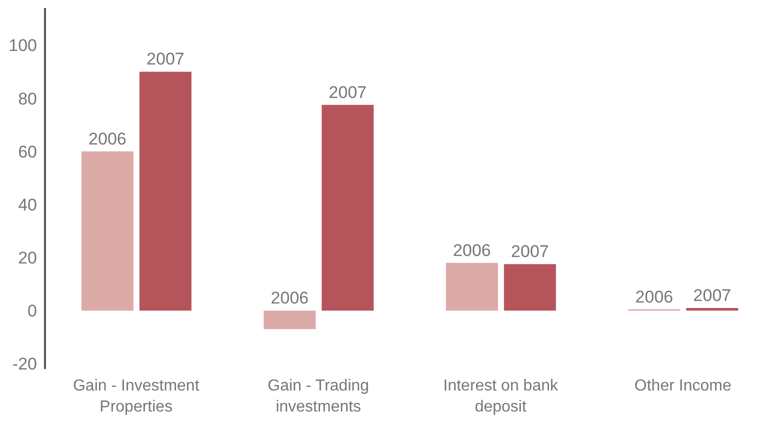 The width and height of the screenshot is (774, 425). Describe the element at coordinates (683, 385) in the screenshot. I see `x-tick-label: Other Income` at that location.